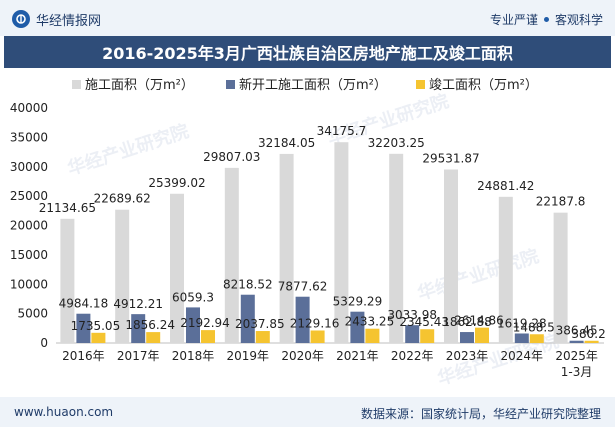 The height and width of the screenshot is (427, 615). What do you see at coordinates (29, 137) in the screenshot?
I see `y-tick-label-7: 35000` at bounding box center [29, 137].